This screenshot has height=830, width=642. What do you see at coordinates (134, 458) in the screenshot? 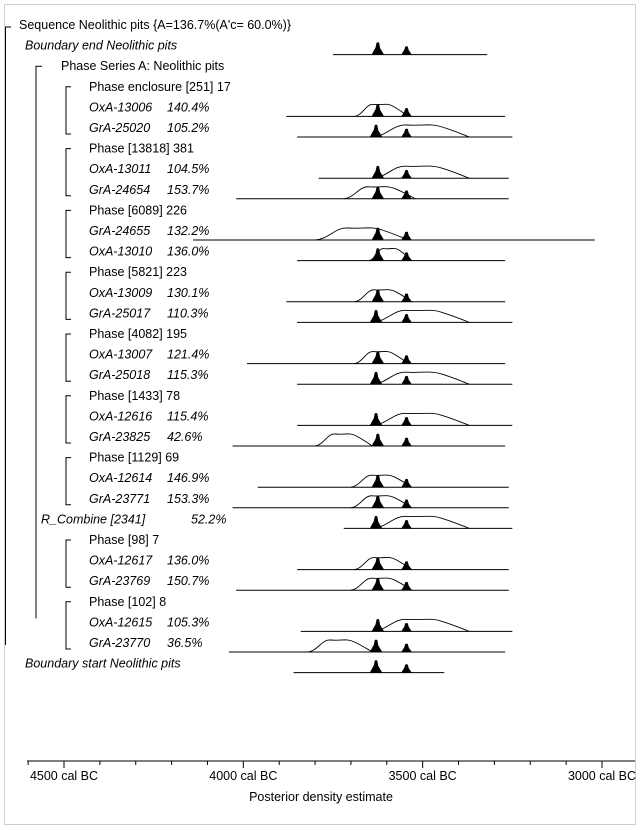
I see `phase-label: Phase [1129] 69` at bounding box center [134, 458].